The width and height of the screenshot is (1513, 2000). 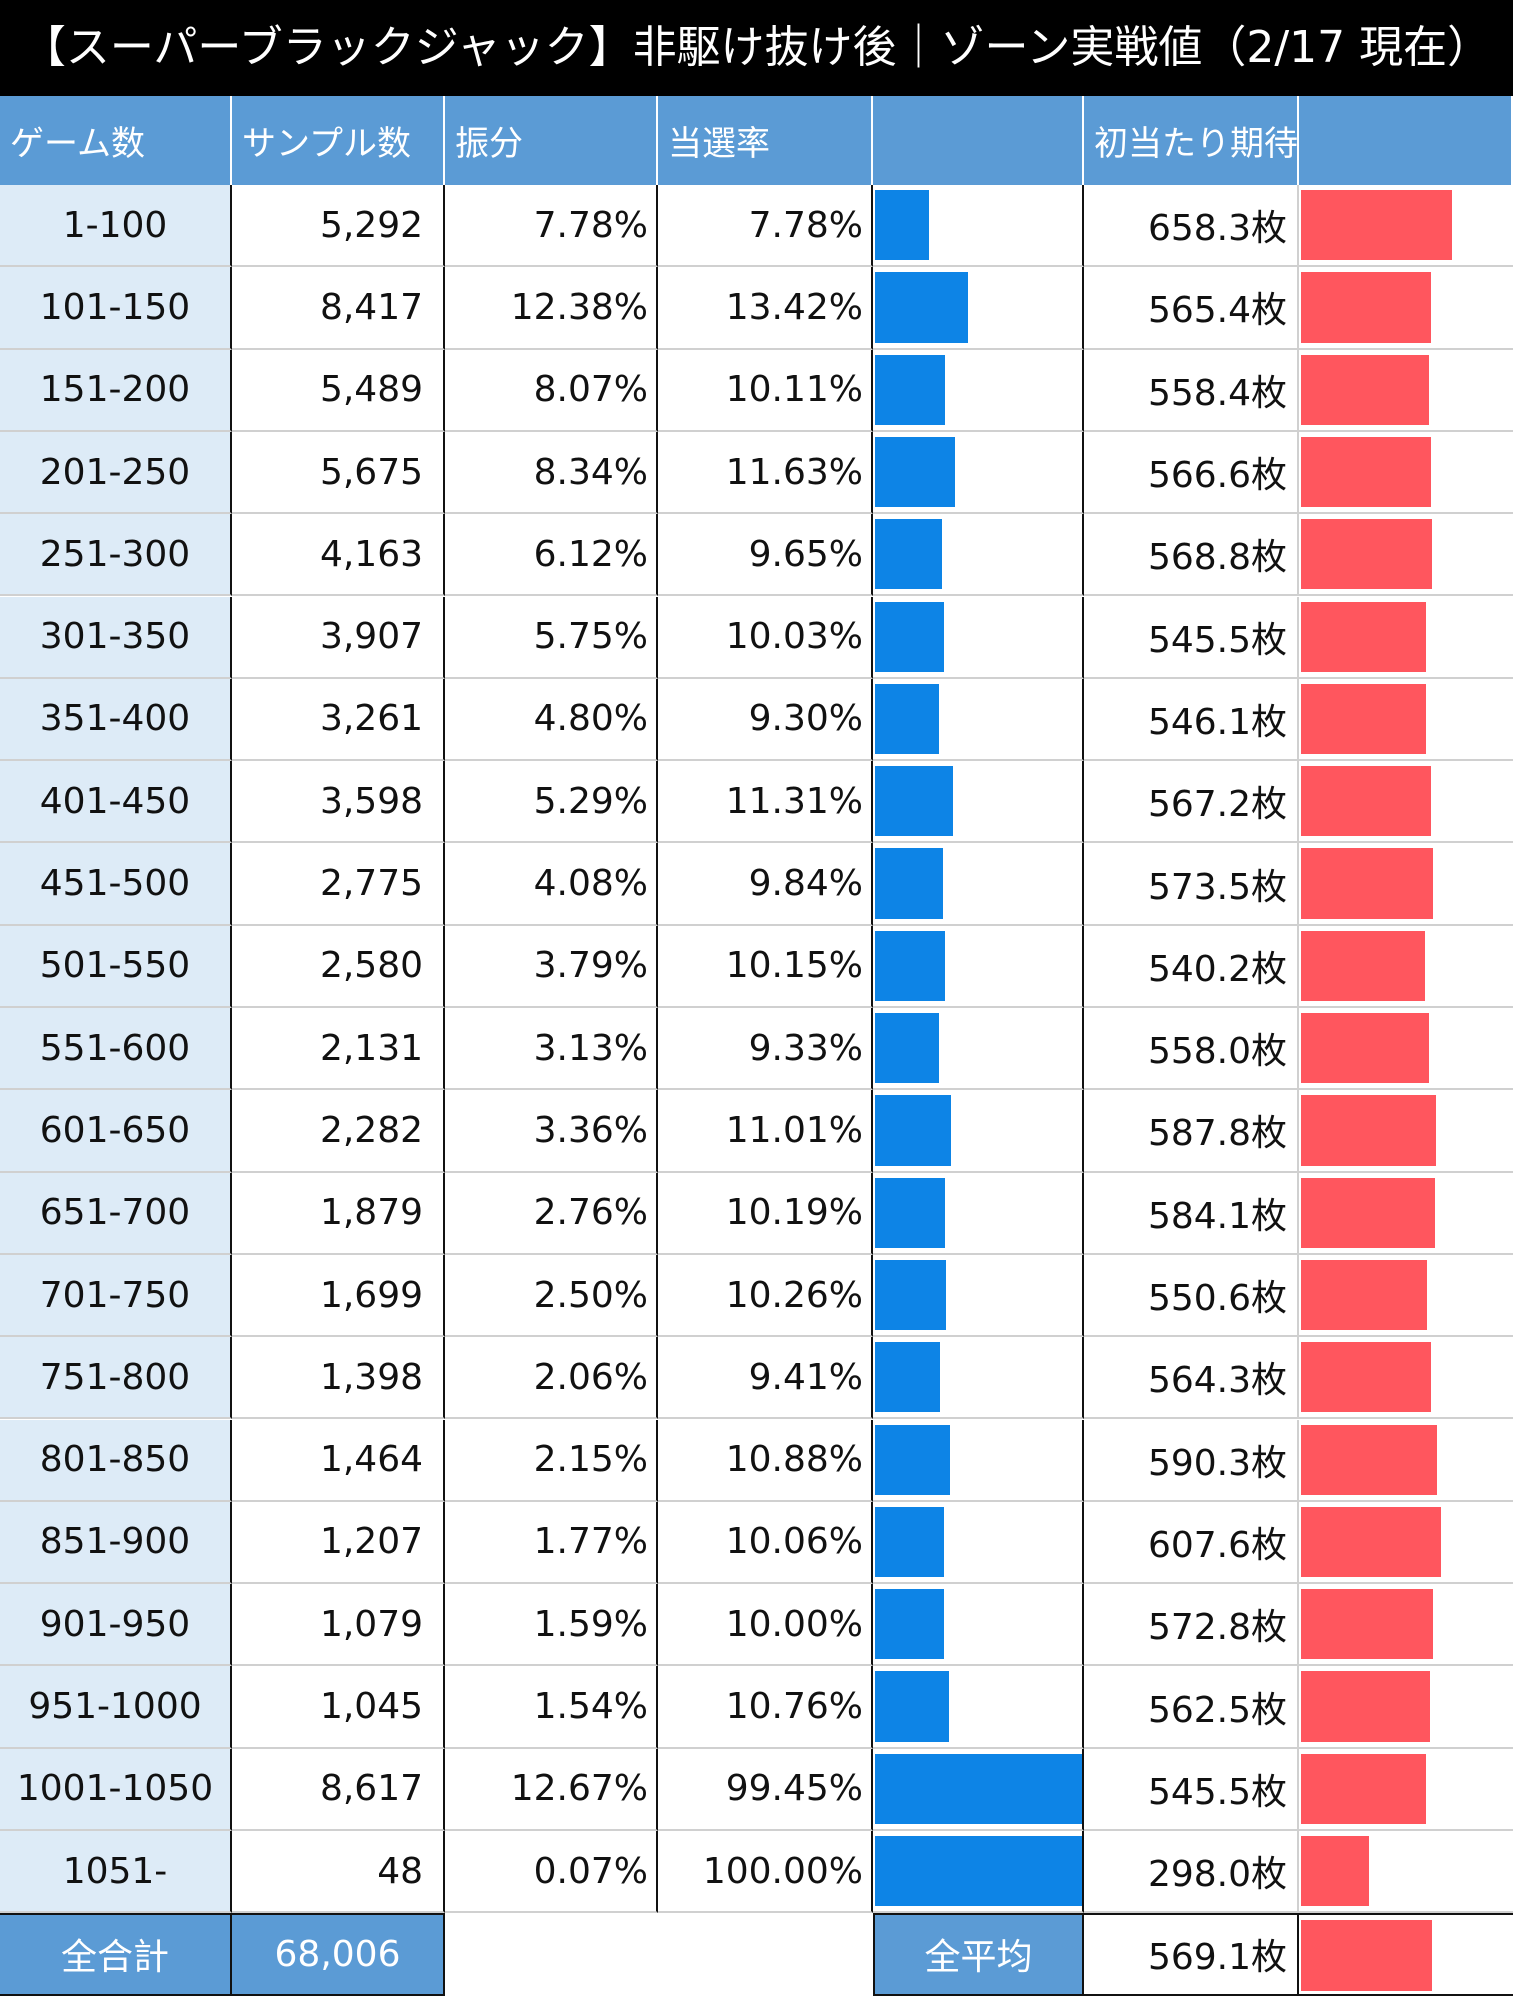 What do you see at coordinates (1191, 1625) in the screenshot?
I see `expected-coins: 572.8枚` at bounding box center [1191, 1625].